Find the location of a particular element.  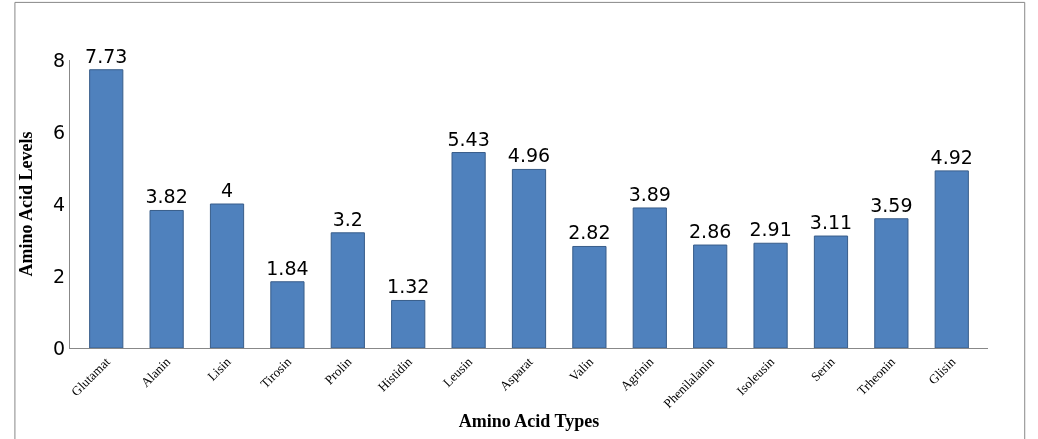

data-label: 3.59 is located at coordinates (891, 204).